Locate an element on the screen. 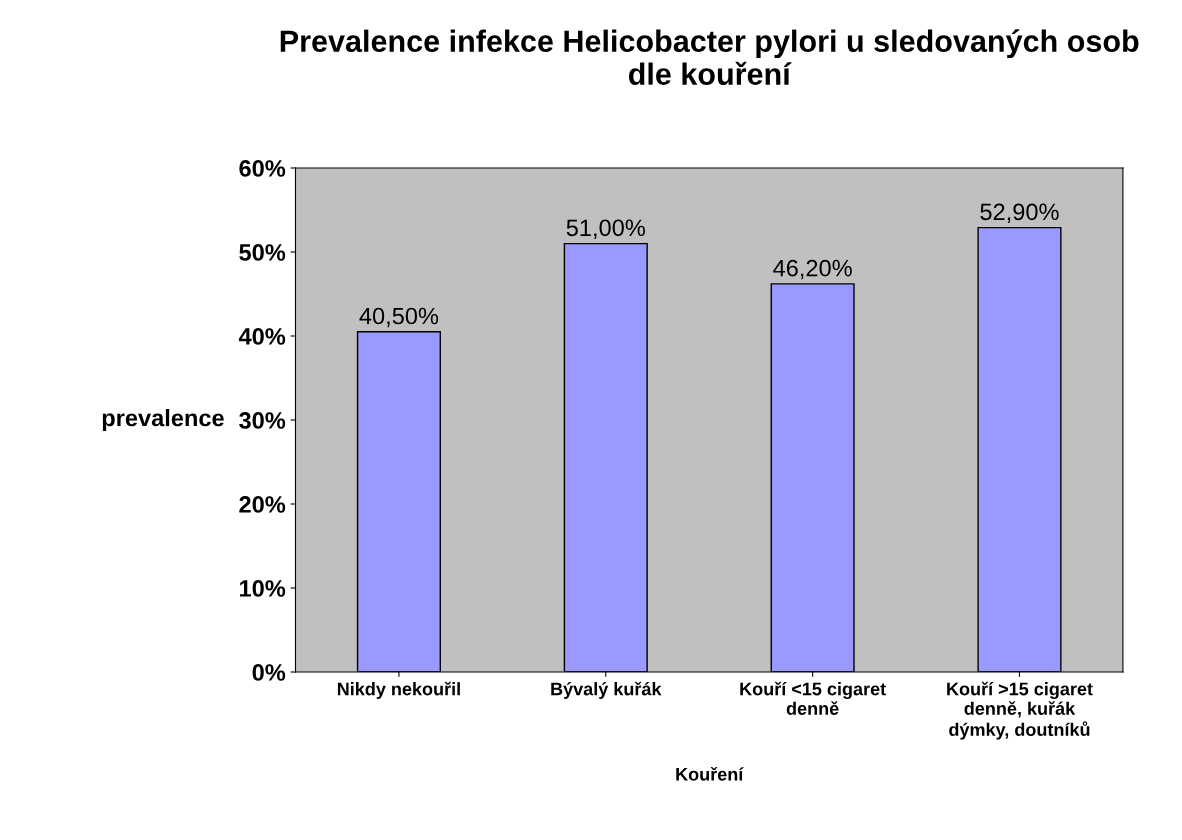 Image resolution: width=1182 pixels, height=840 pixels. data-label: 46,20% is located at coordinates (812, 269).